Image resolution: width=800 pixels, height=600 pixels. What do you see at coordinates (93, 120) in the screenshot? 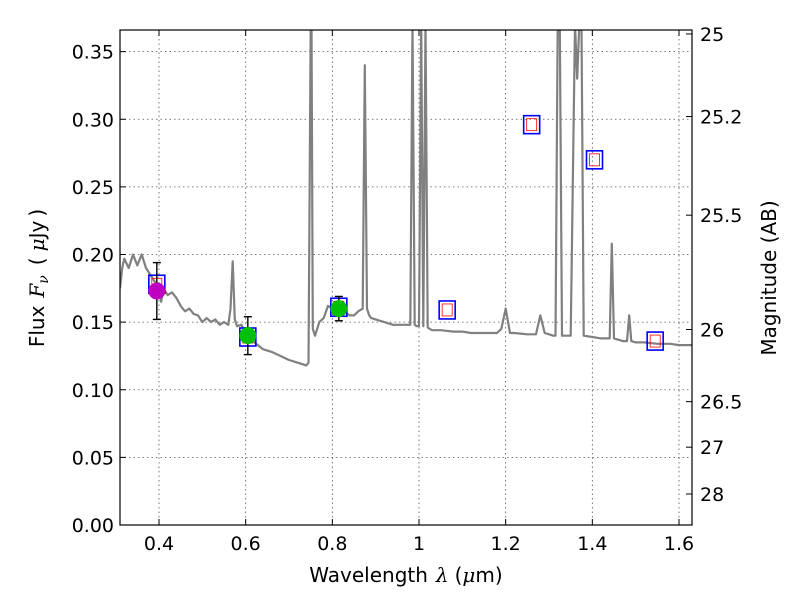
I see `y-tick-label: 0.30` at bounding box center [93, 120].